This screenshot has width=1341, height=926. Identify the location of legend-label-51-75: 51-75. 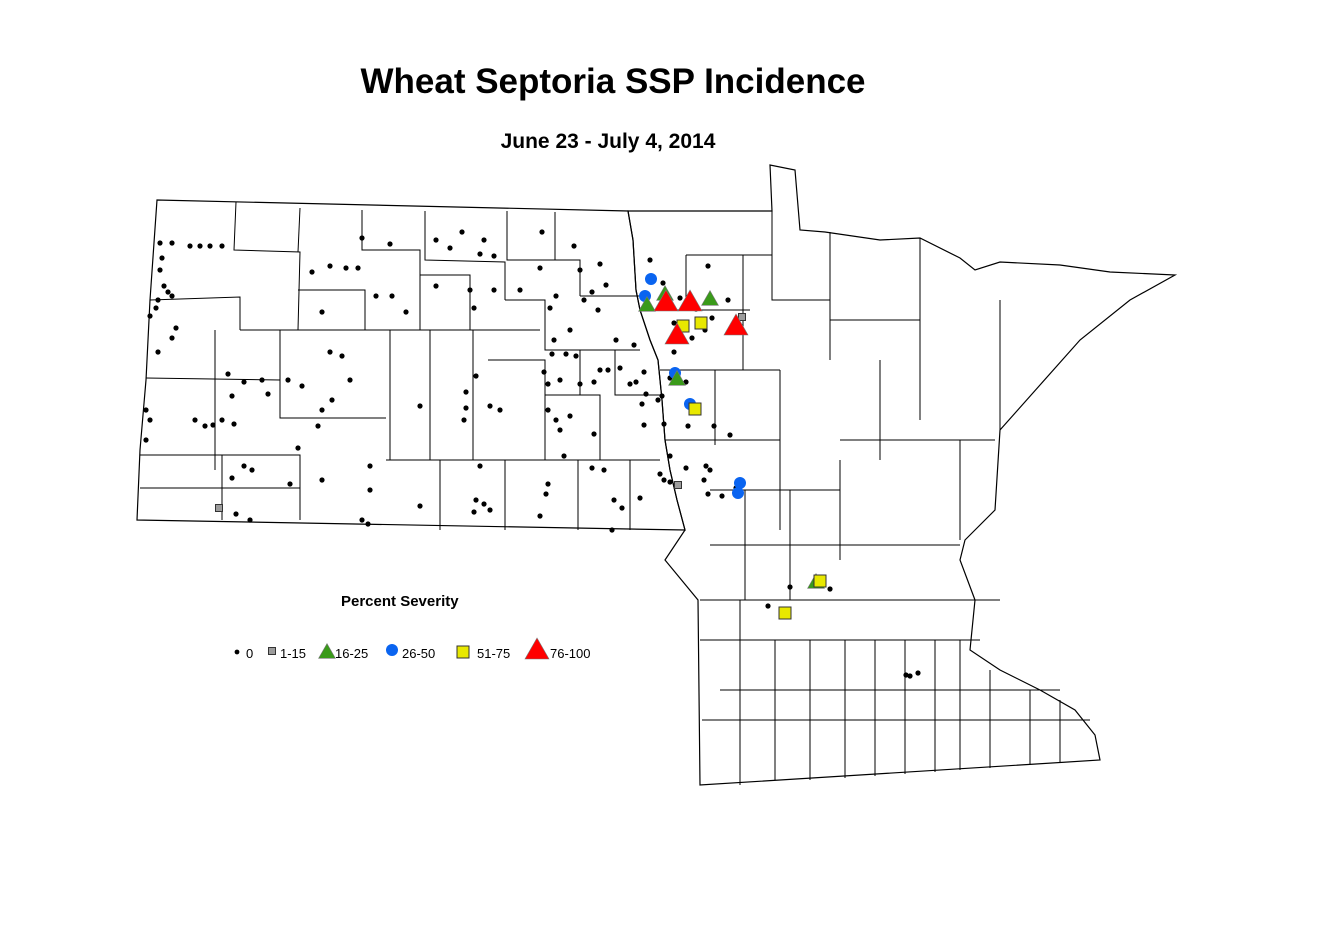
(494, 653).